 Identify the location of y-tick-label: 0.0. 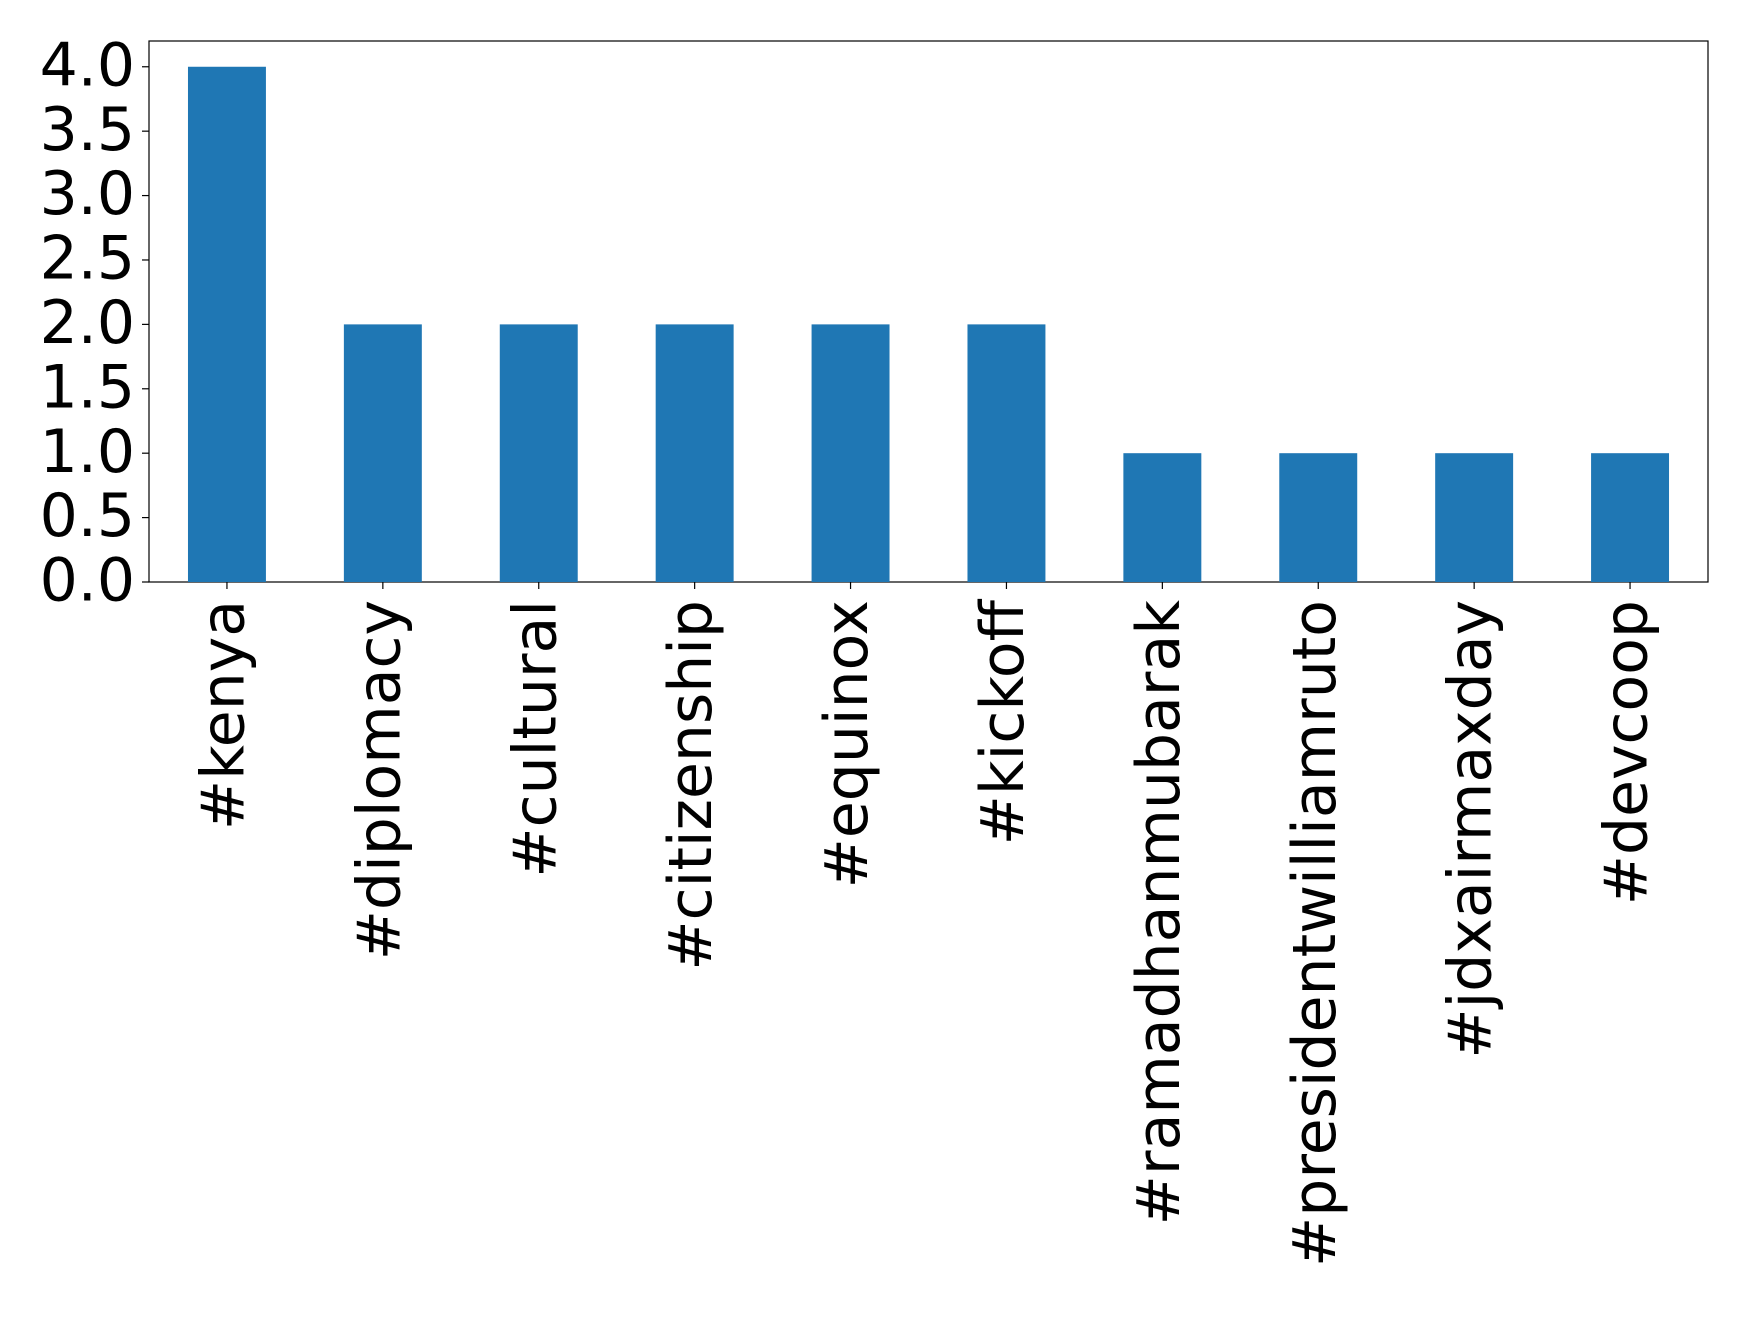
(87, 581).